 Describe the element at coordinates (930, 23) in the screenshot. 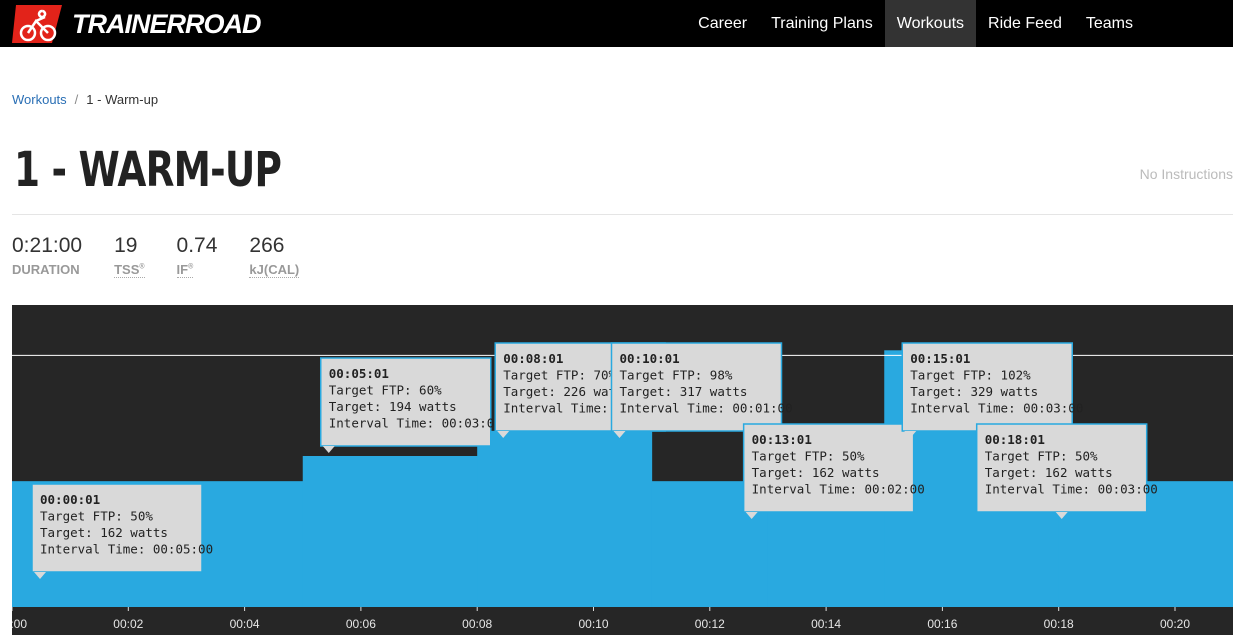

I see `nav-workouts: Workouts` at that location.